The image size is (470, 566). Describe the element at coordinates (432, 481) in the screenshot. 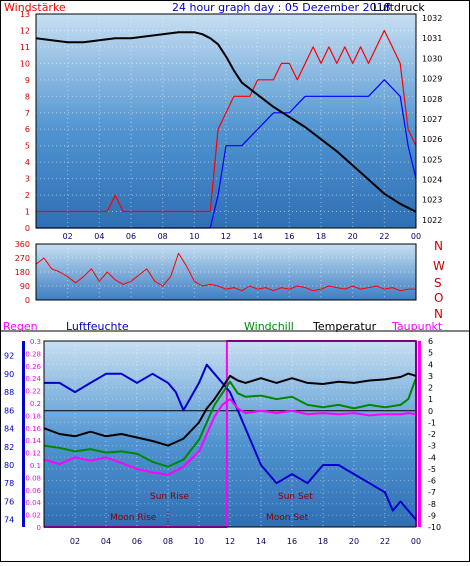

I see `temp-tick-label: -6` at that location.